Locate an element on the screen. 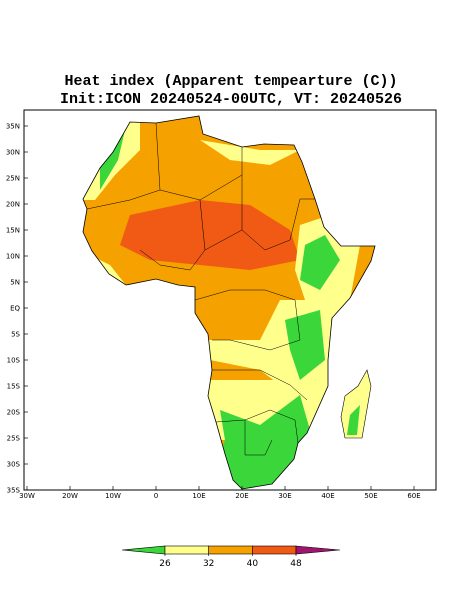  madagascar is located at coordinates (356, 404).